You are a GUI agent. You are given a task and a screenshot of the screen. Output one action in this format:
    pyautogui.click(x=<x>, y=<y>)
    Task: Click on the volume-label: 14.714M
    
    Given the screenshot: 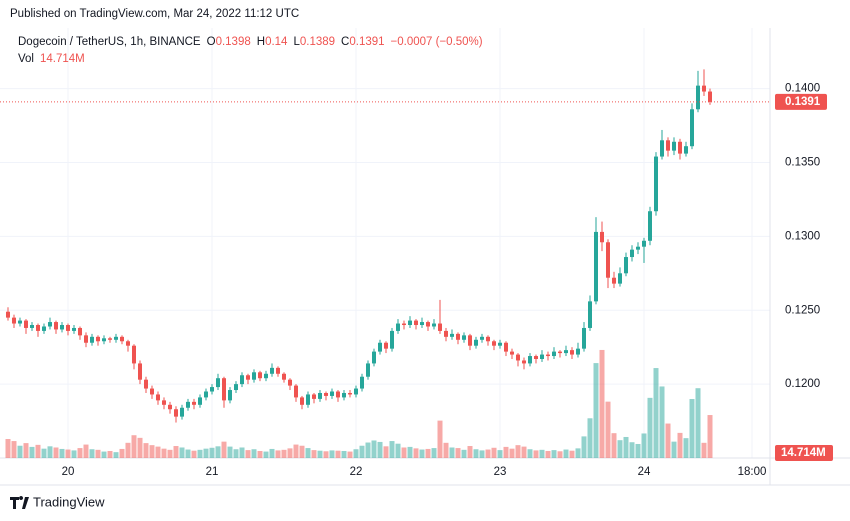 What is the action you would take?
    pyautogui.click(x=803, y=453)
    